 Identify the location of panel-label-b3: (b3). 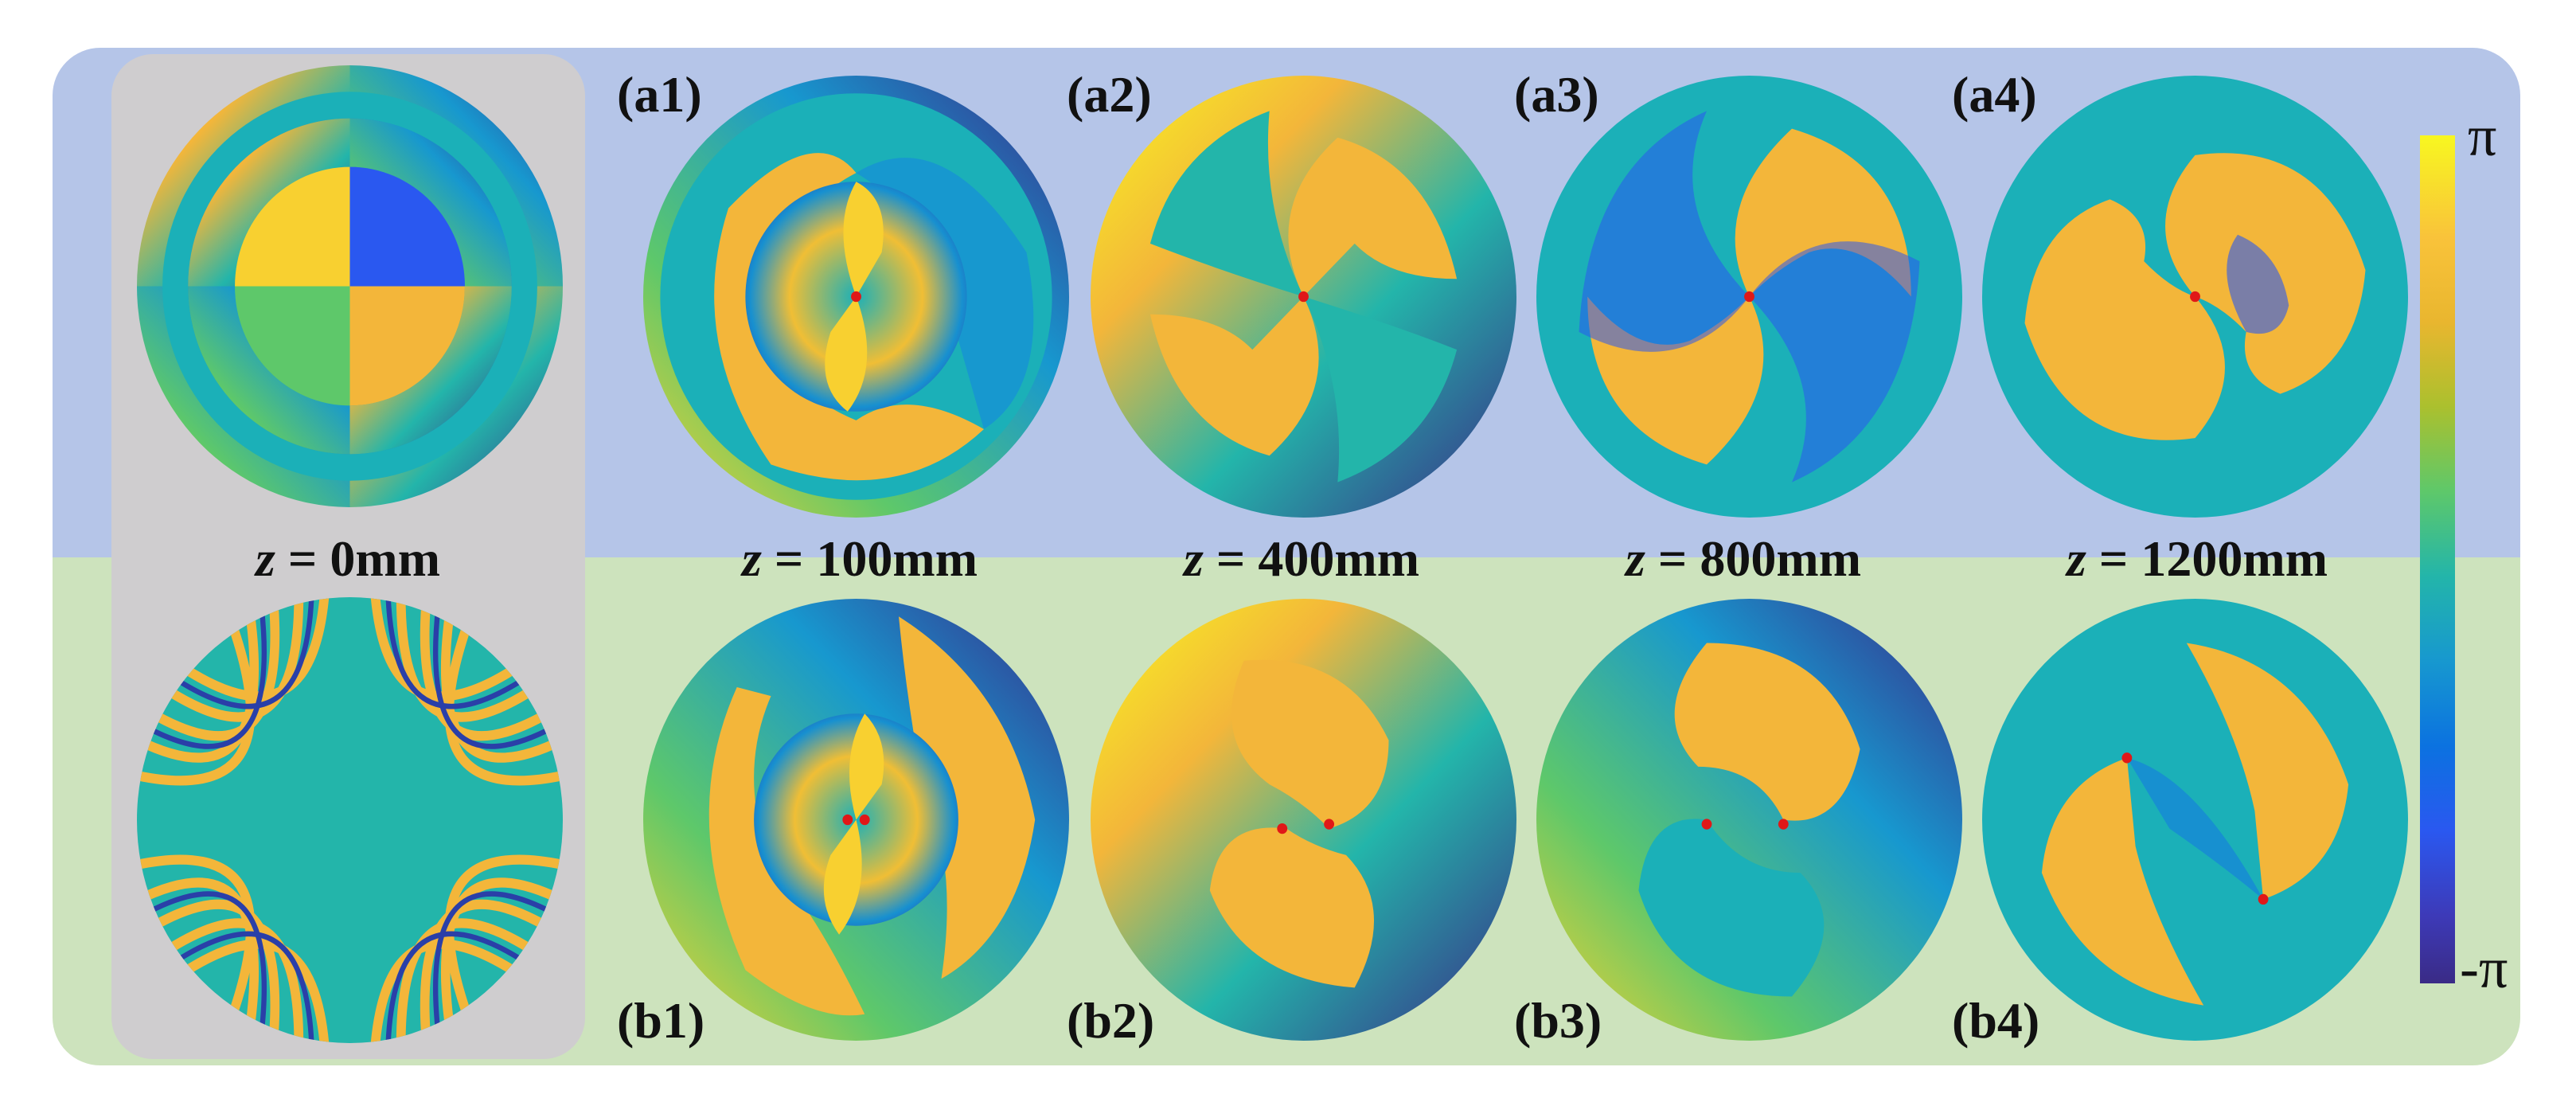
(1558, 1020).